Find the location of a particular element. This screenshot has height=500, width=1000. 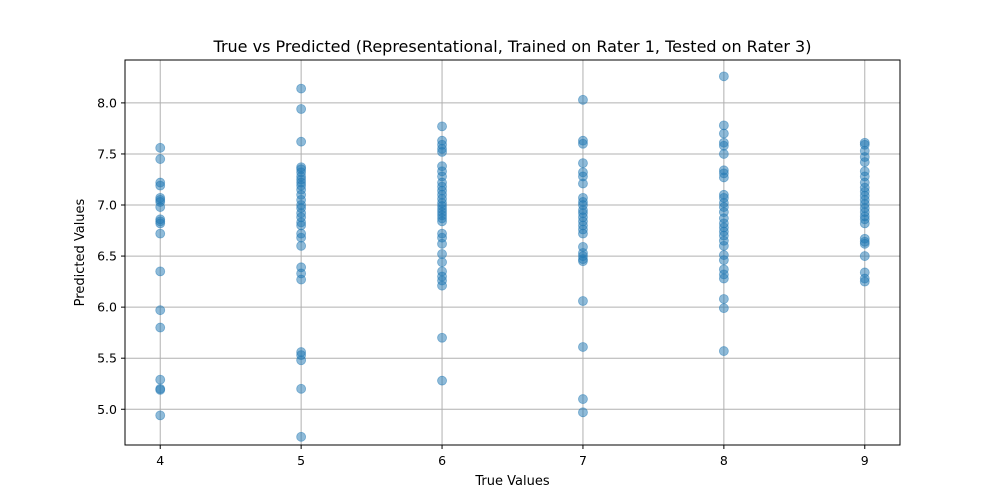

y-axis-label: Predicted Values is located at coordinates (80, 252).